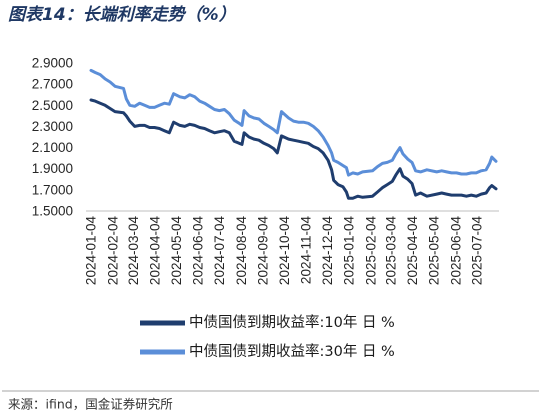  What do you see at coordinates (349, 251) in the screenshot?
I see `x-tick-label: 2025-01-04` at bounding box center [349, 251].